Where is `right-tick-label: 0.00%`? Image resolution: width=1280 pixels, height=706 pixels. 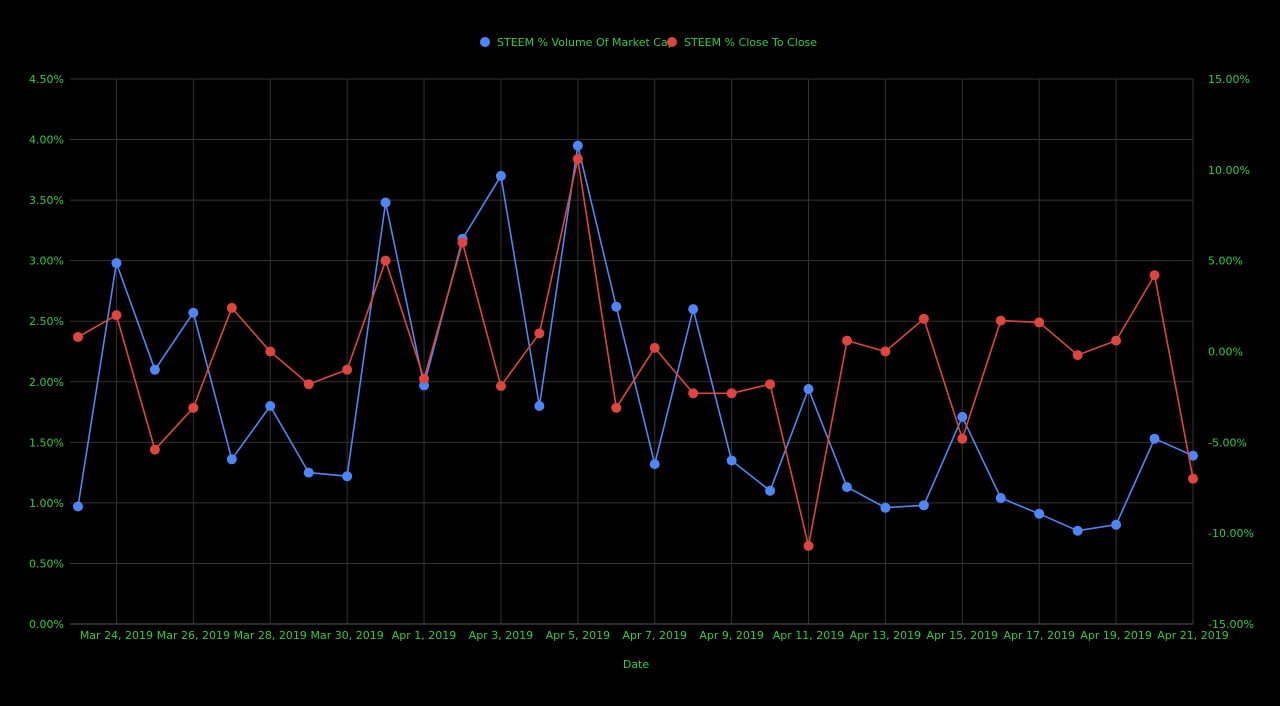 right-tick-label: 0.00% is located at coordinates (1225, 352).